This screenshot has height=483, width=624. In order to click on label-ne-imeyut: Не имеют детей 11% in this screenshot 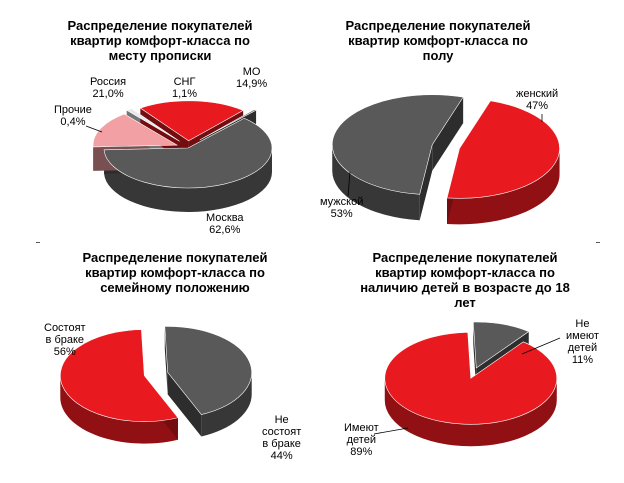, I will do `click(582, 342)`.